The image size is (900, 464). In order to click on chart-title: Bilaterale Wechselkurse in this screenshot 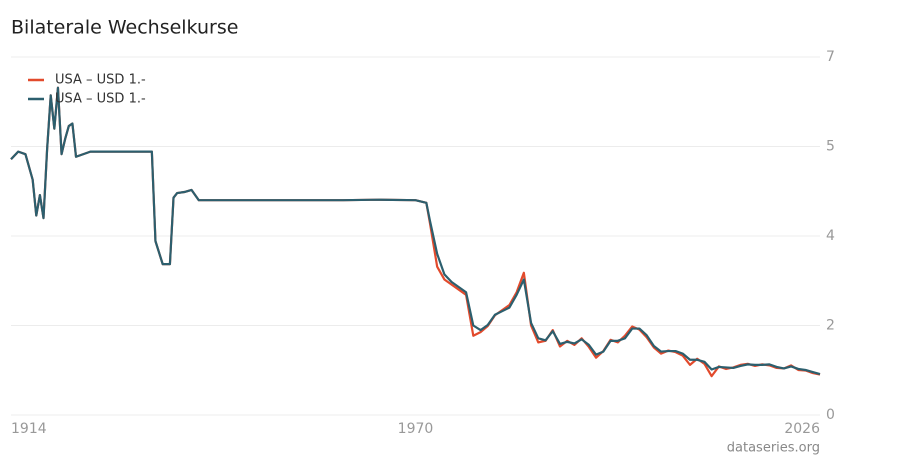, I will do `click(124, 28)`.